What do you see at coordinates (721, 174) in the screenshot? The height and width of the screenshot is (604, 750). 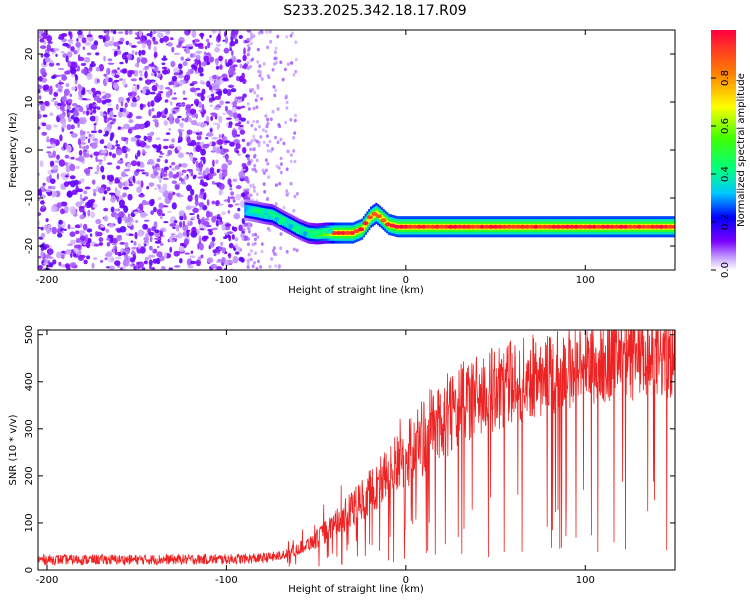 I see `colorbar-ticks: 0.0 0.2 0.4 0.6 0.8` at bounding box center [721, 174].